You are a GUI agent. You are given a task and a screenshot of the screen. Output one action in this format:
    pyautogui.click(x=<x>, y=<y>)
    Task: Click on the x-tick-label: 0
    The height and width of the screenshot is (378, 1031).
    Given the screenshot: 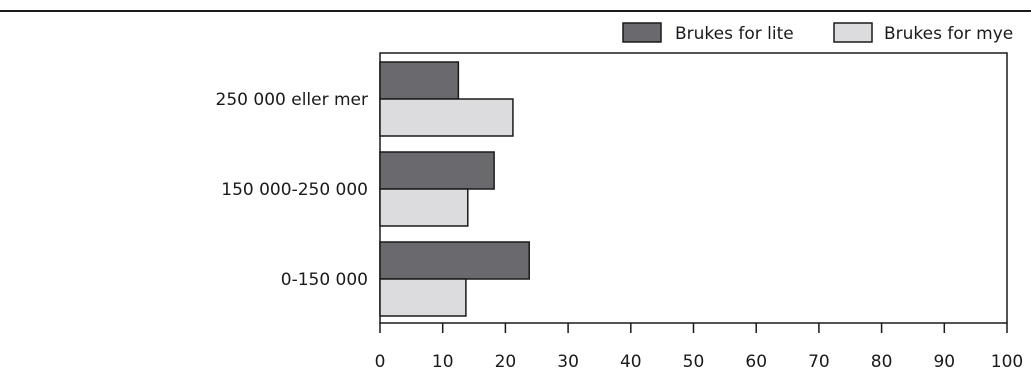 What is the action you would take?
    pyautogui.click(x=380, y=362)
    